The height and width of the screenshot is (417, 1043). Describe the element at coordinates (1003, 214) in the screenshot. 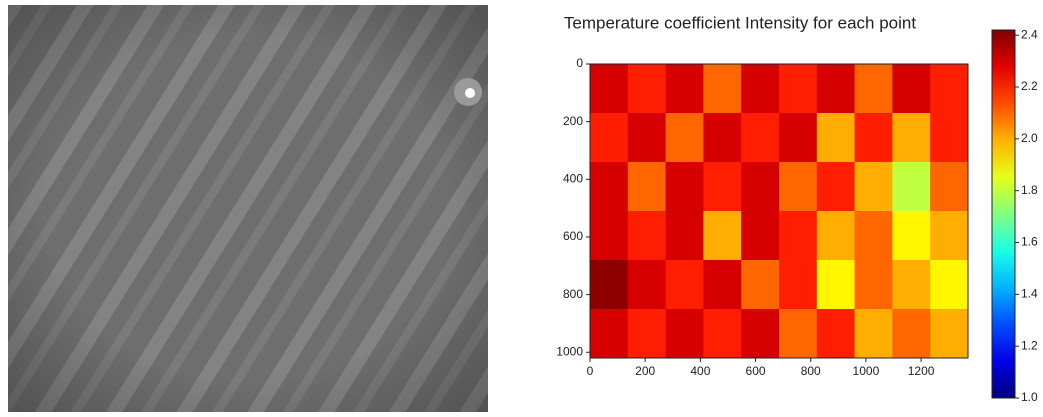

I see `colorbar` at that location.